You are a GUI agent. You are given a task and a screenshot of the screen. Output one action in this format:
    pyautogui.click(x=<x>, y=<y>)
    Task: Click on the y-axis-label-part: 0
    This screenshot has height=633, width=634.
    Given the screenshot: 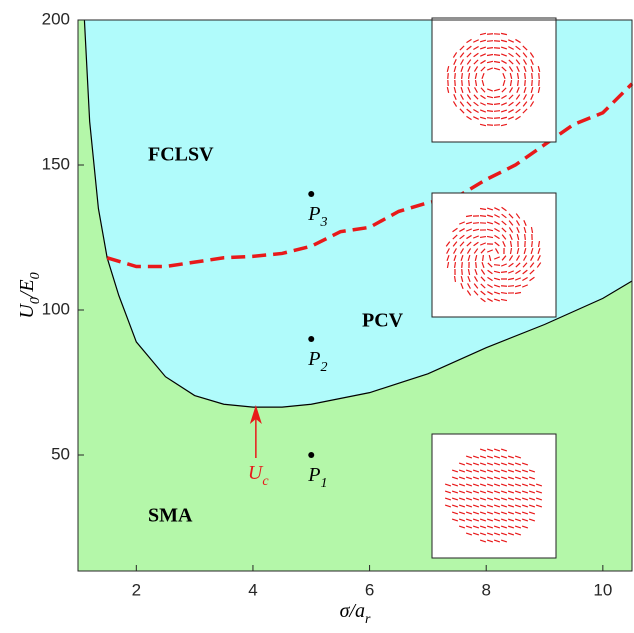 What is the action you would take?
    pyautogui.click(x=35, y=300)
    